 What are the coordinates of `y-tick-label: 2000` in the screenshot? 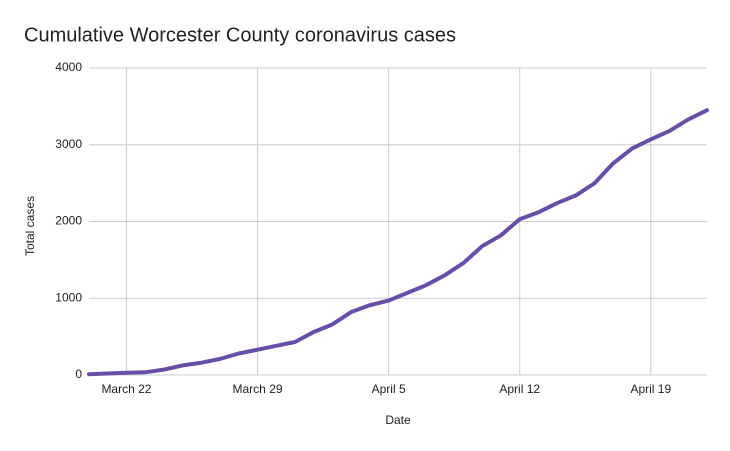 It's located at (68, 221).